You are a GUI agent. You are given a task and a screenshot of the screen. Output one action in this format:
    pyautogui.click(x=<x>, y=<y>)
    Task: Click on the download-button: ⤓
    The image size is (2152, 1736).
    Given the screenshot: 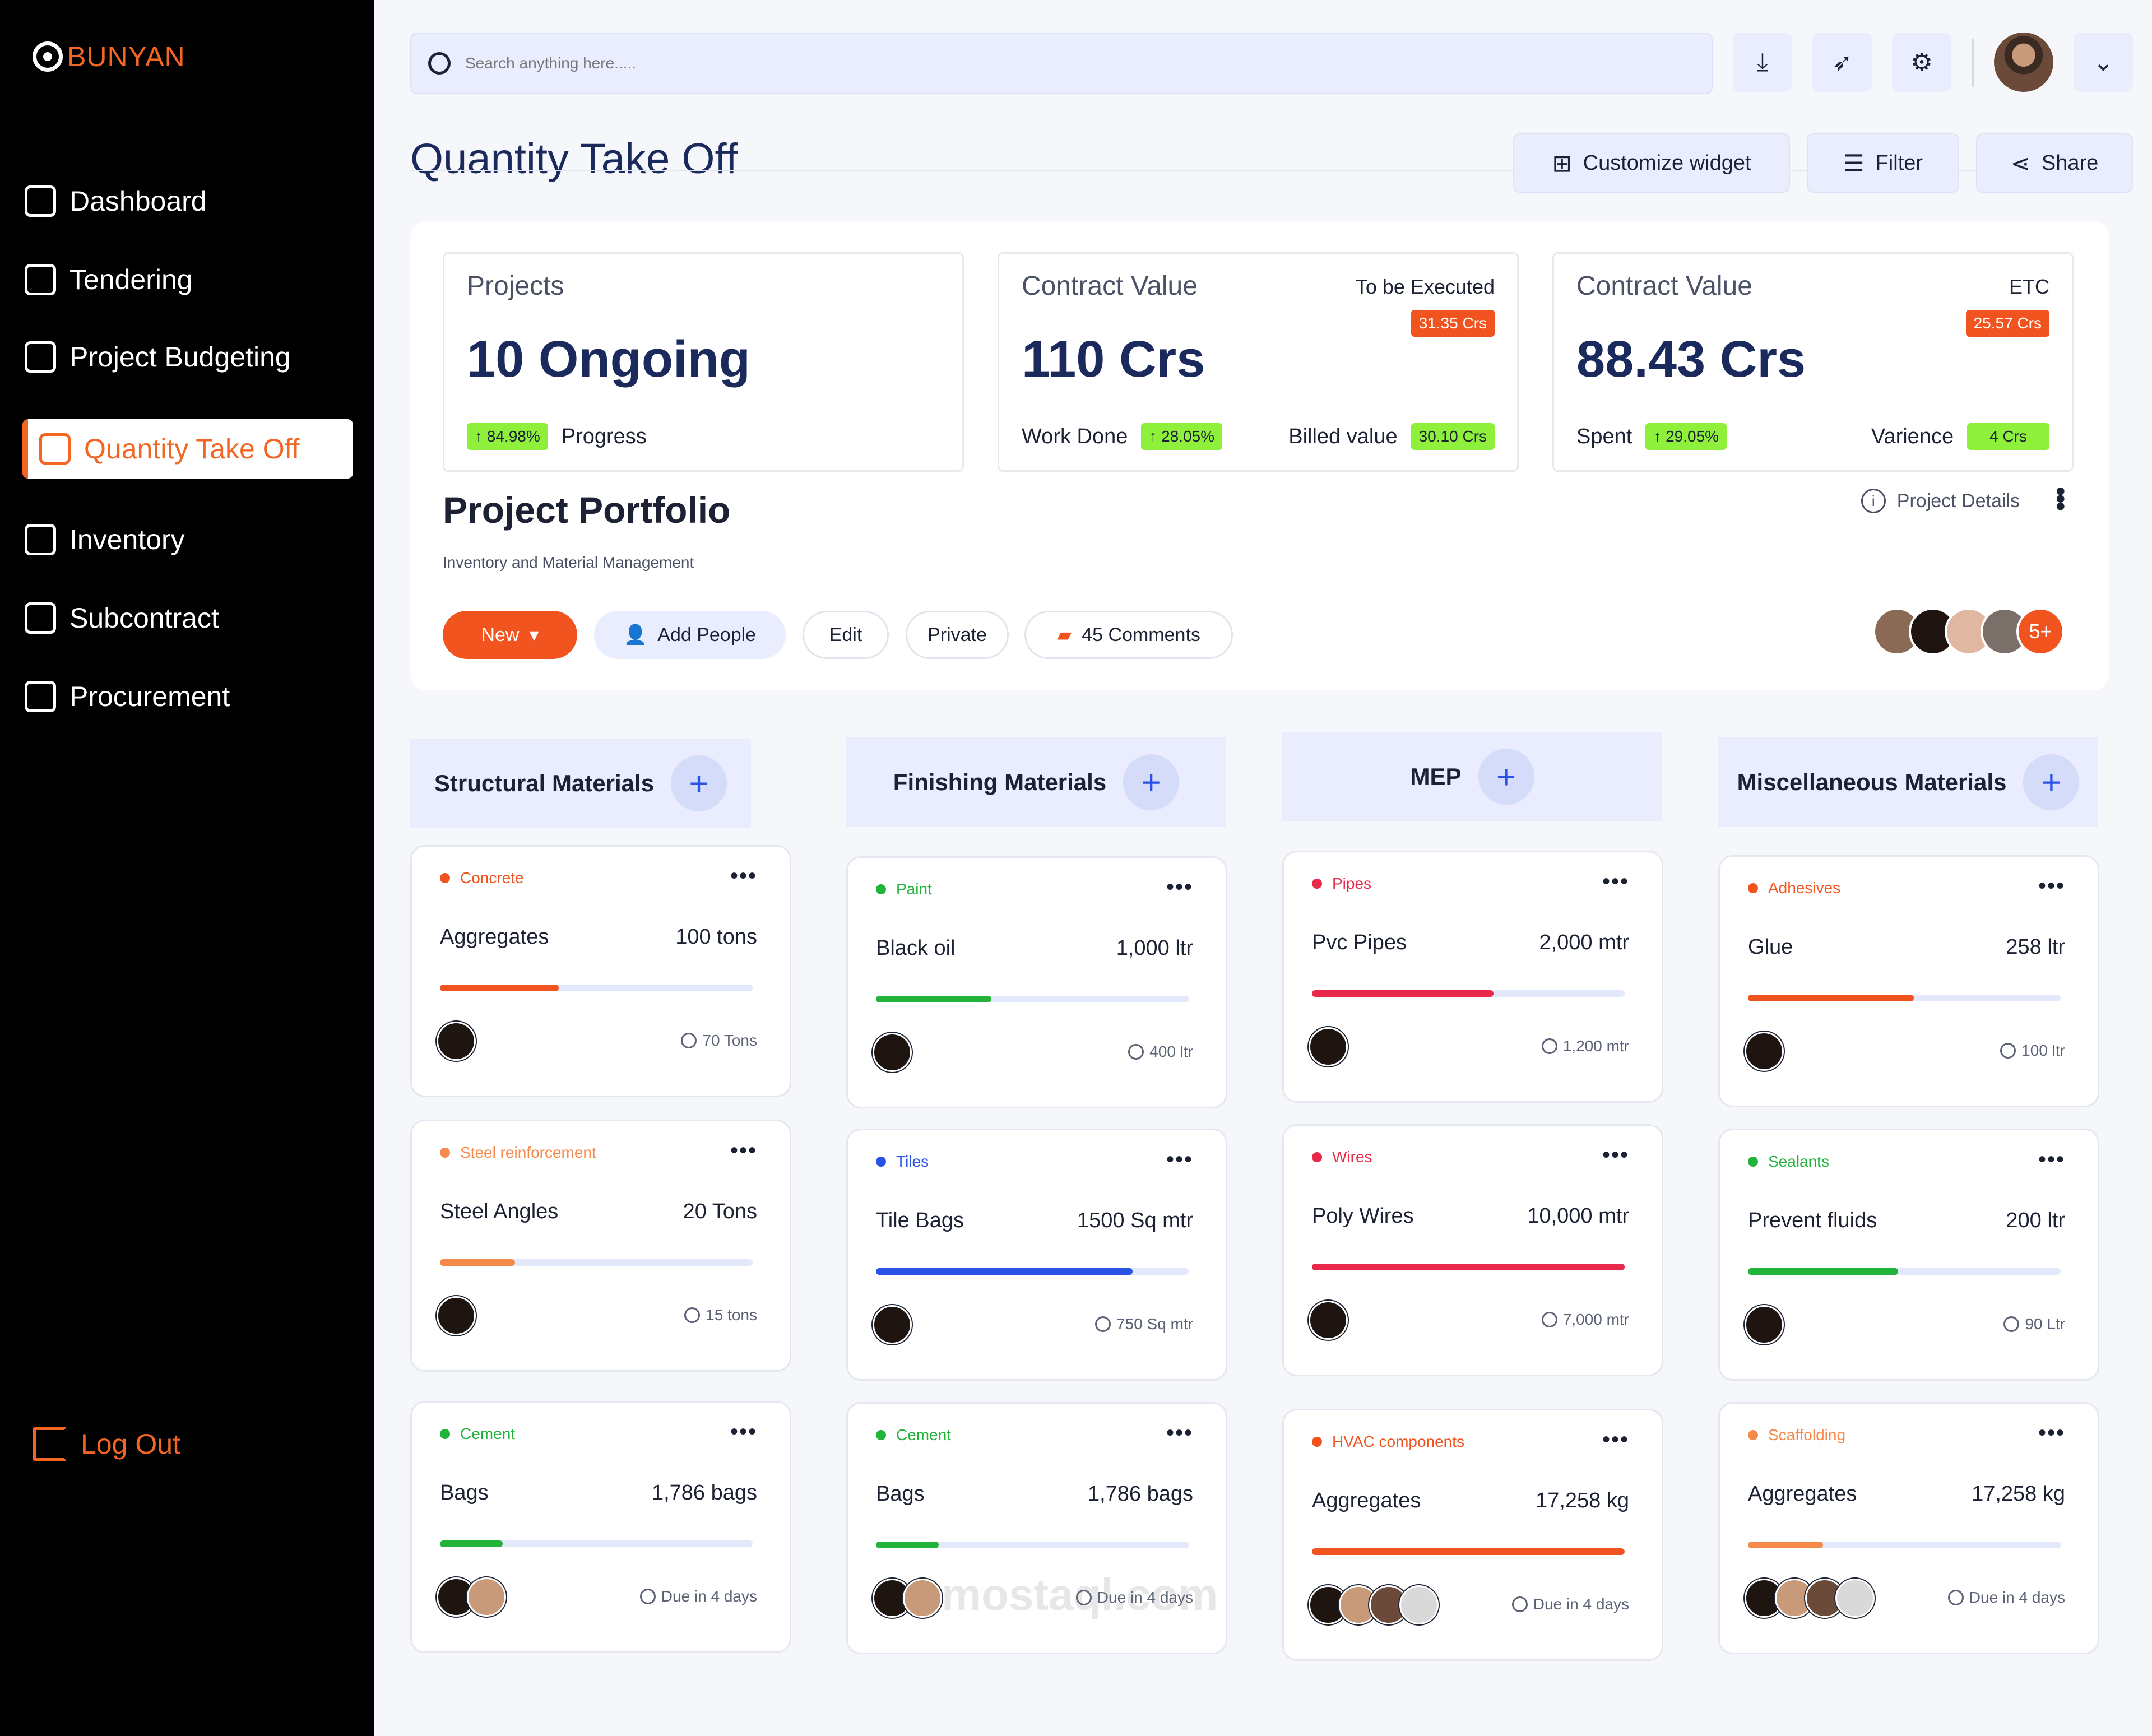 What is the action you would take?
    pyautogui.click(x=1762, y=62)
    